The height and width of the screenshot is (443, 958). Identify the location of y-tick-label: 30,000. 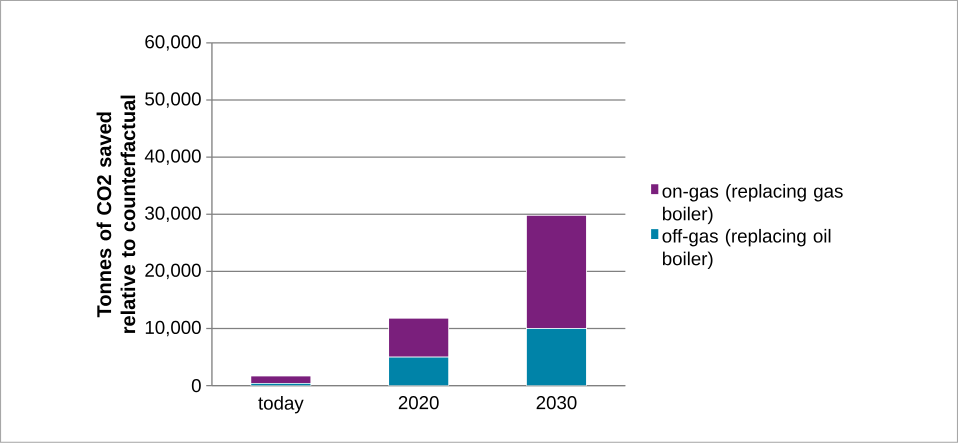
(173, 214).